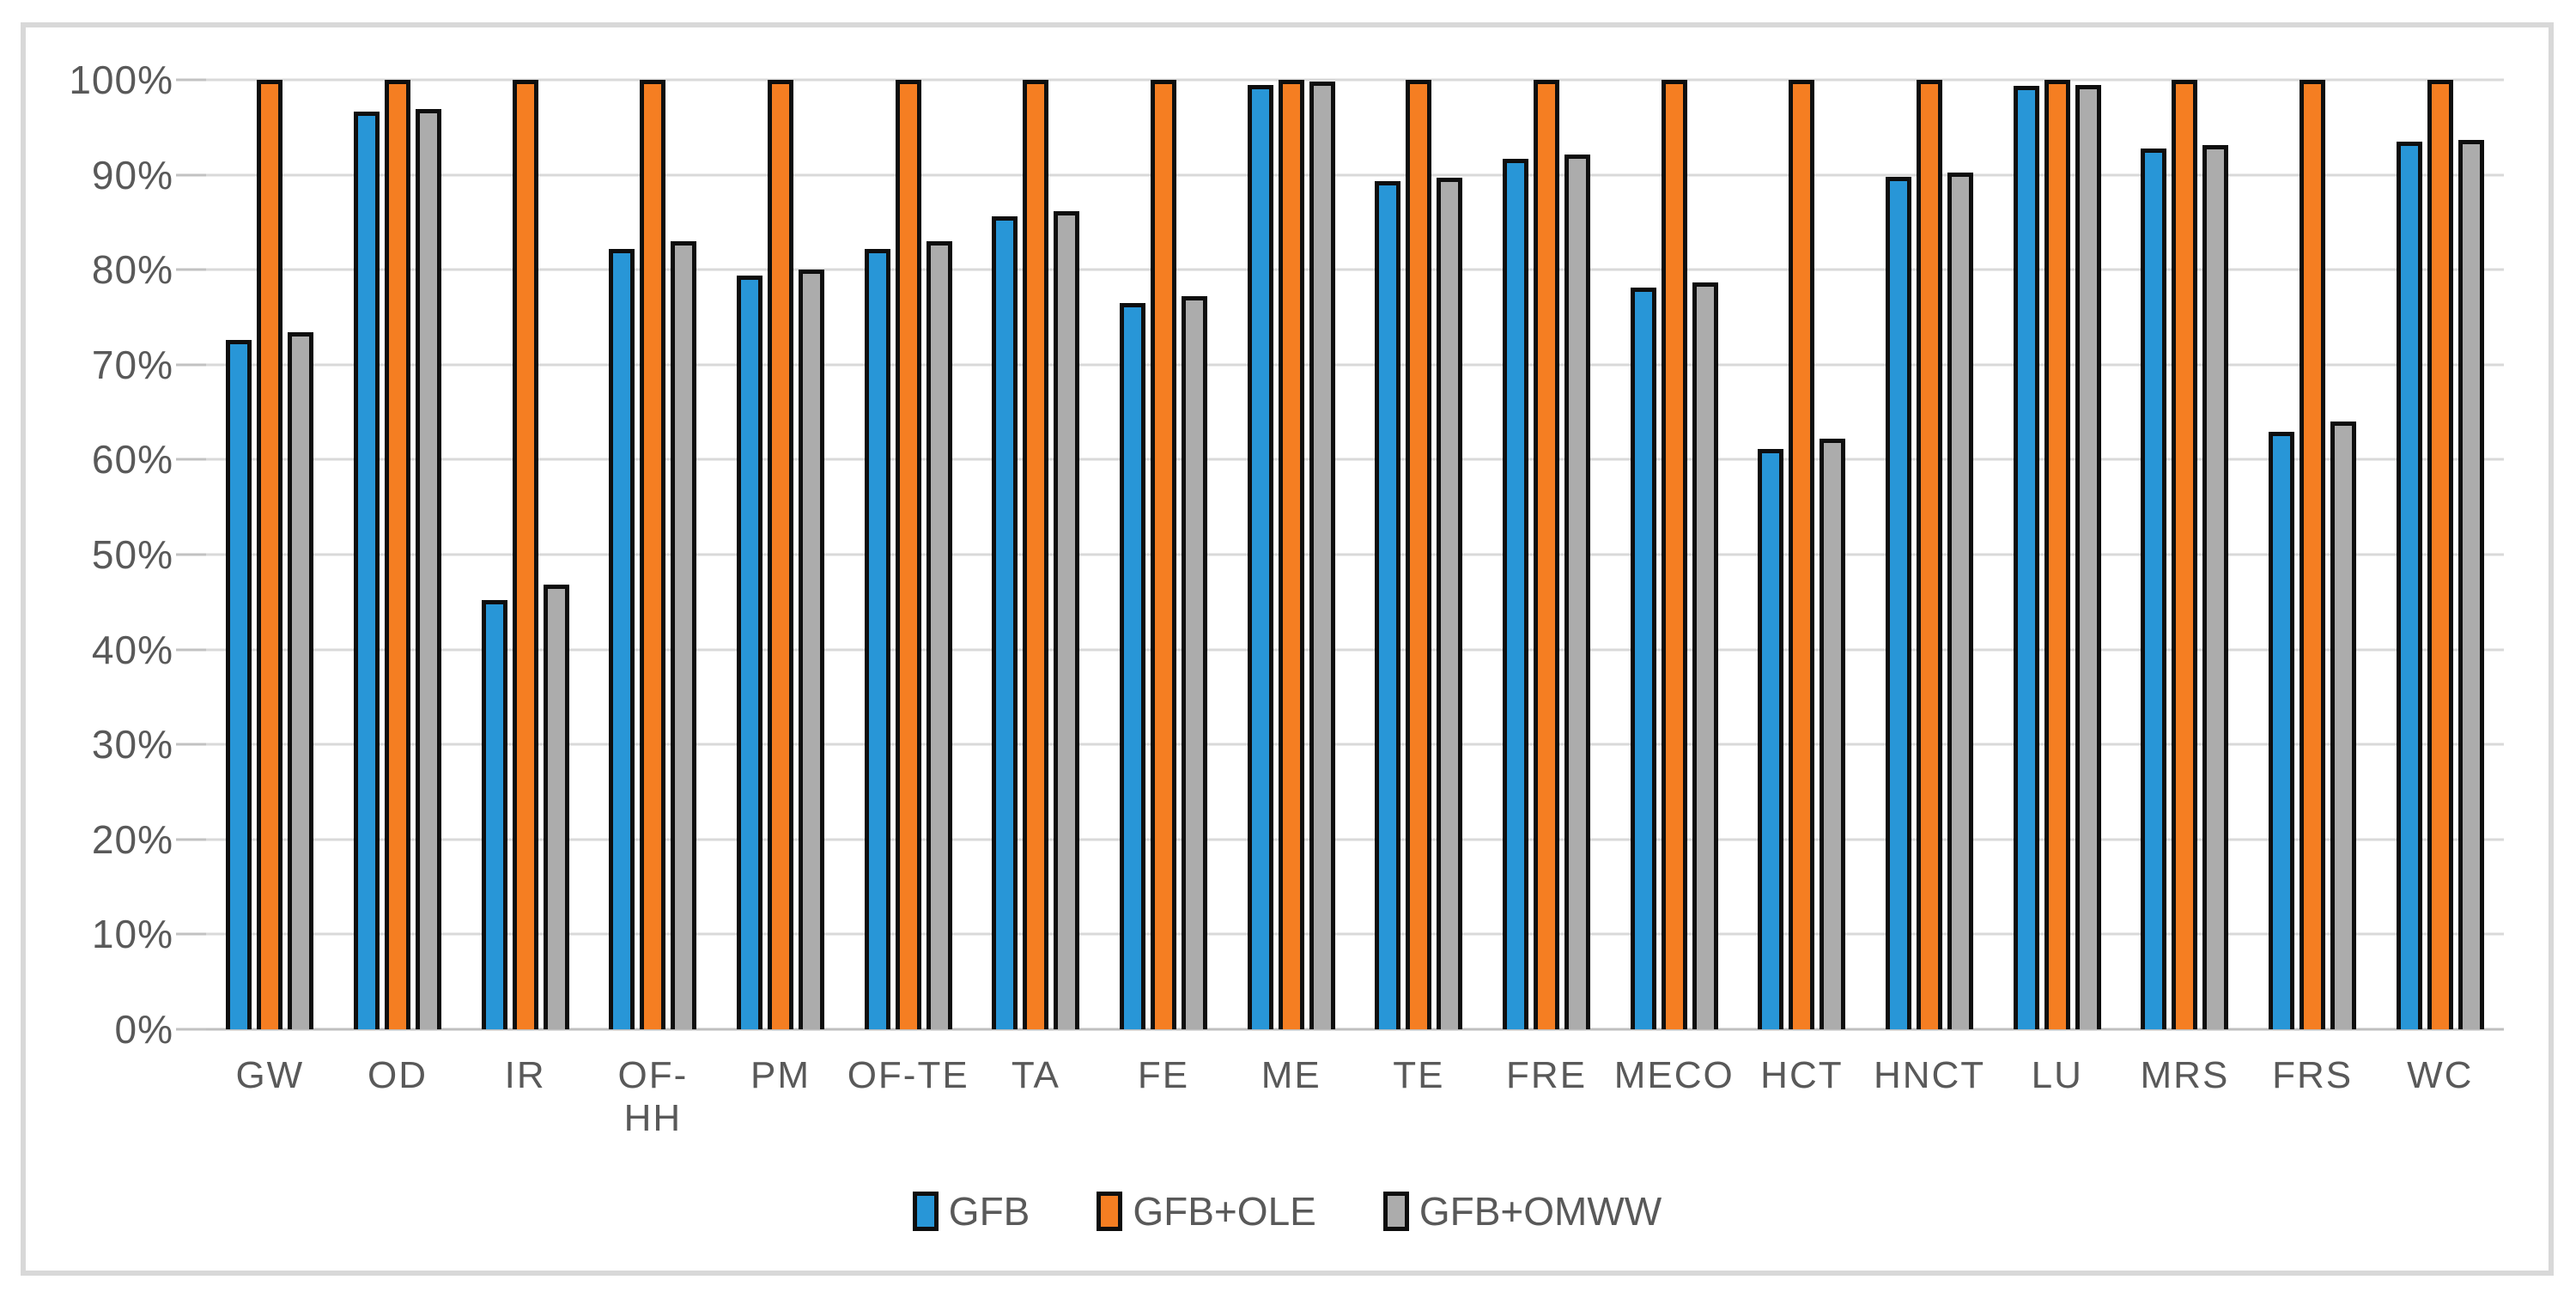 The width and height of the screenshot is (2576, 1298). I want to click on bar-group-OF-HH, so click(653, 555).